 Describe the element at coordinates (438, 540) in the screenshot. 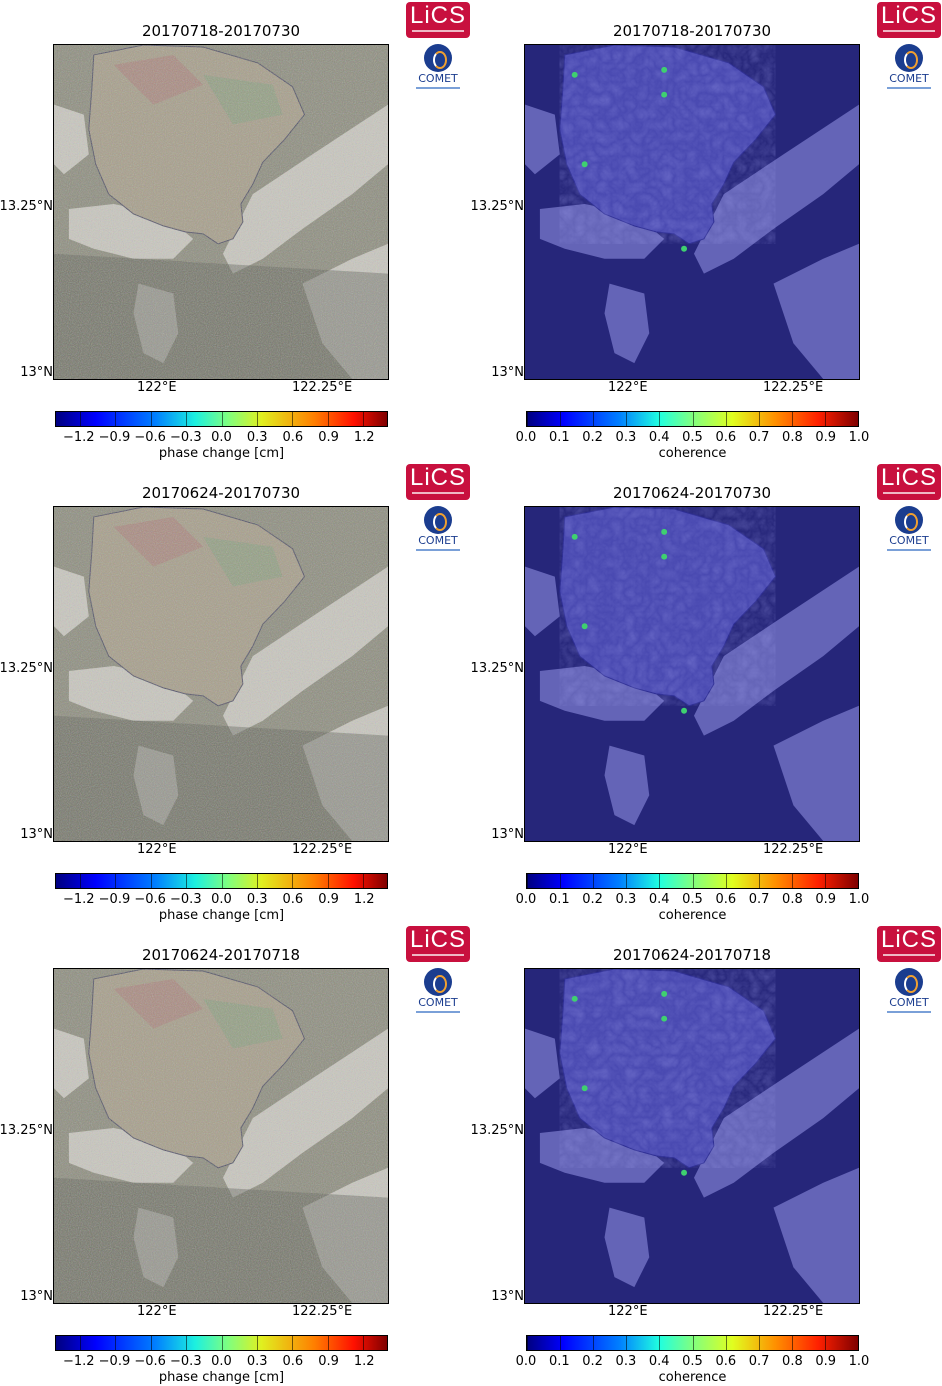

I see `comet-logo-text: COMET` at that location.